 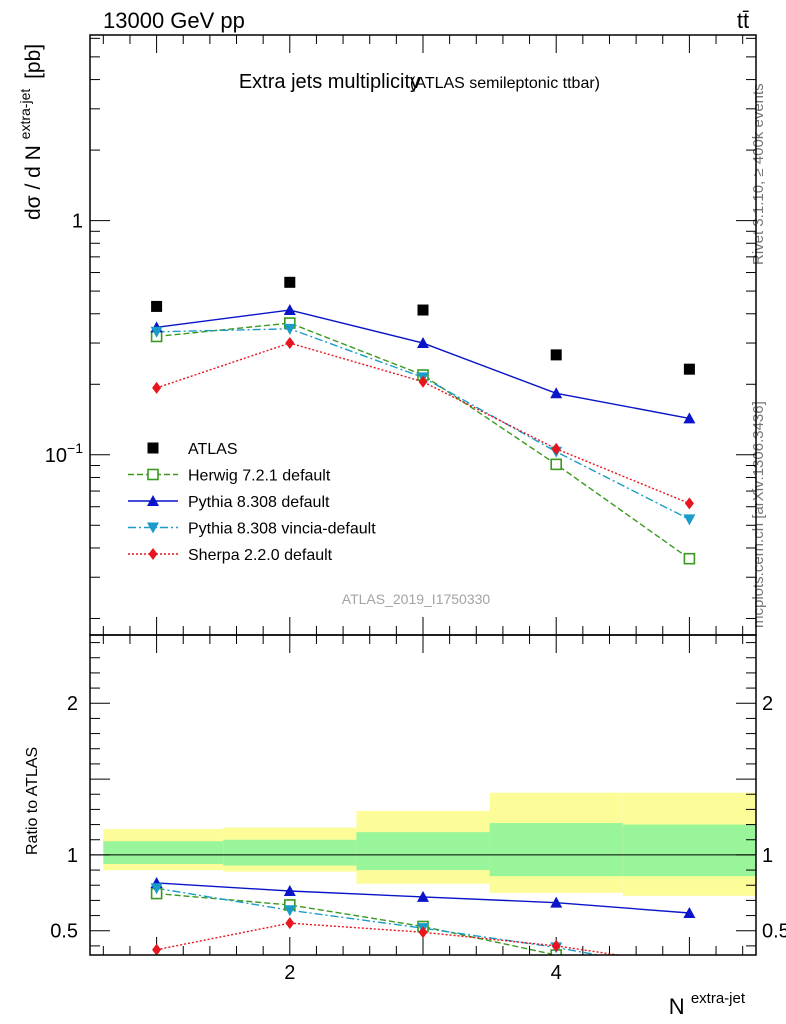 I want to click on main-line-pythia-8-308-vincia-default, so click(x=423, y=424).